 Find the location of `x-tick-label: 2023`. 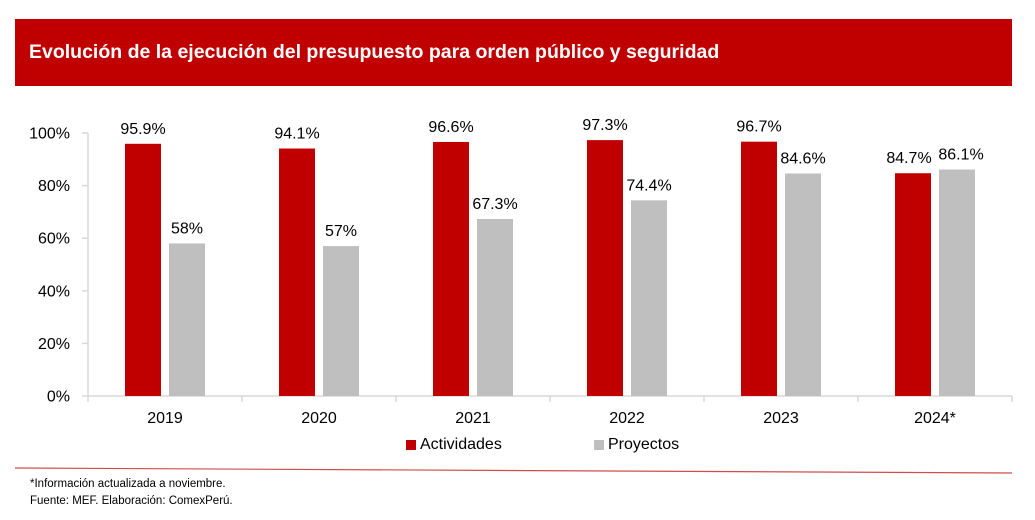

x-tick-label: 2023 is located at coordinates (781, 418).